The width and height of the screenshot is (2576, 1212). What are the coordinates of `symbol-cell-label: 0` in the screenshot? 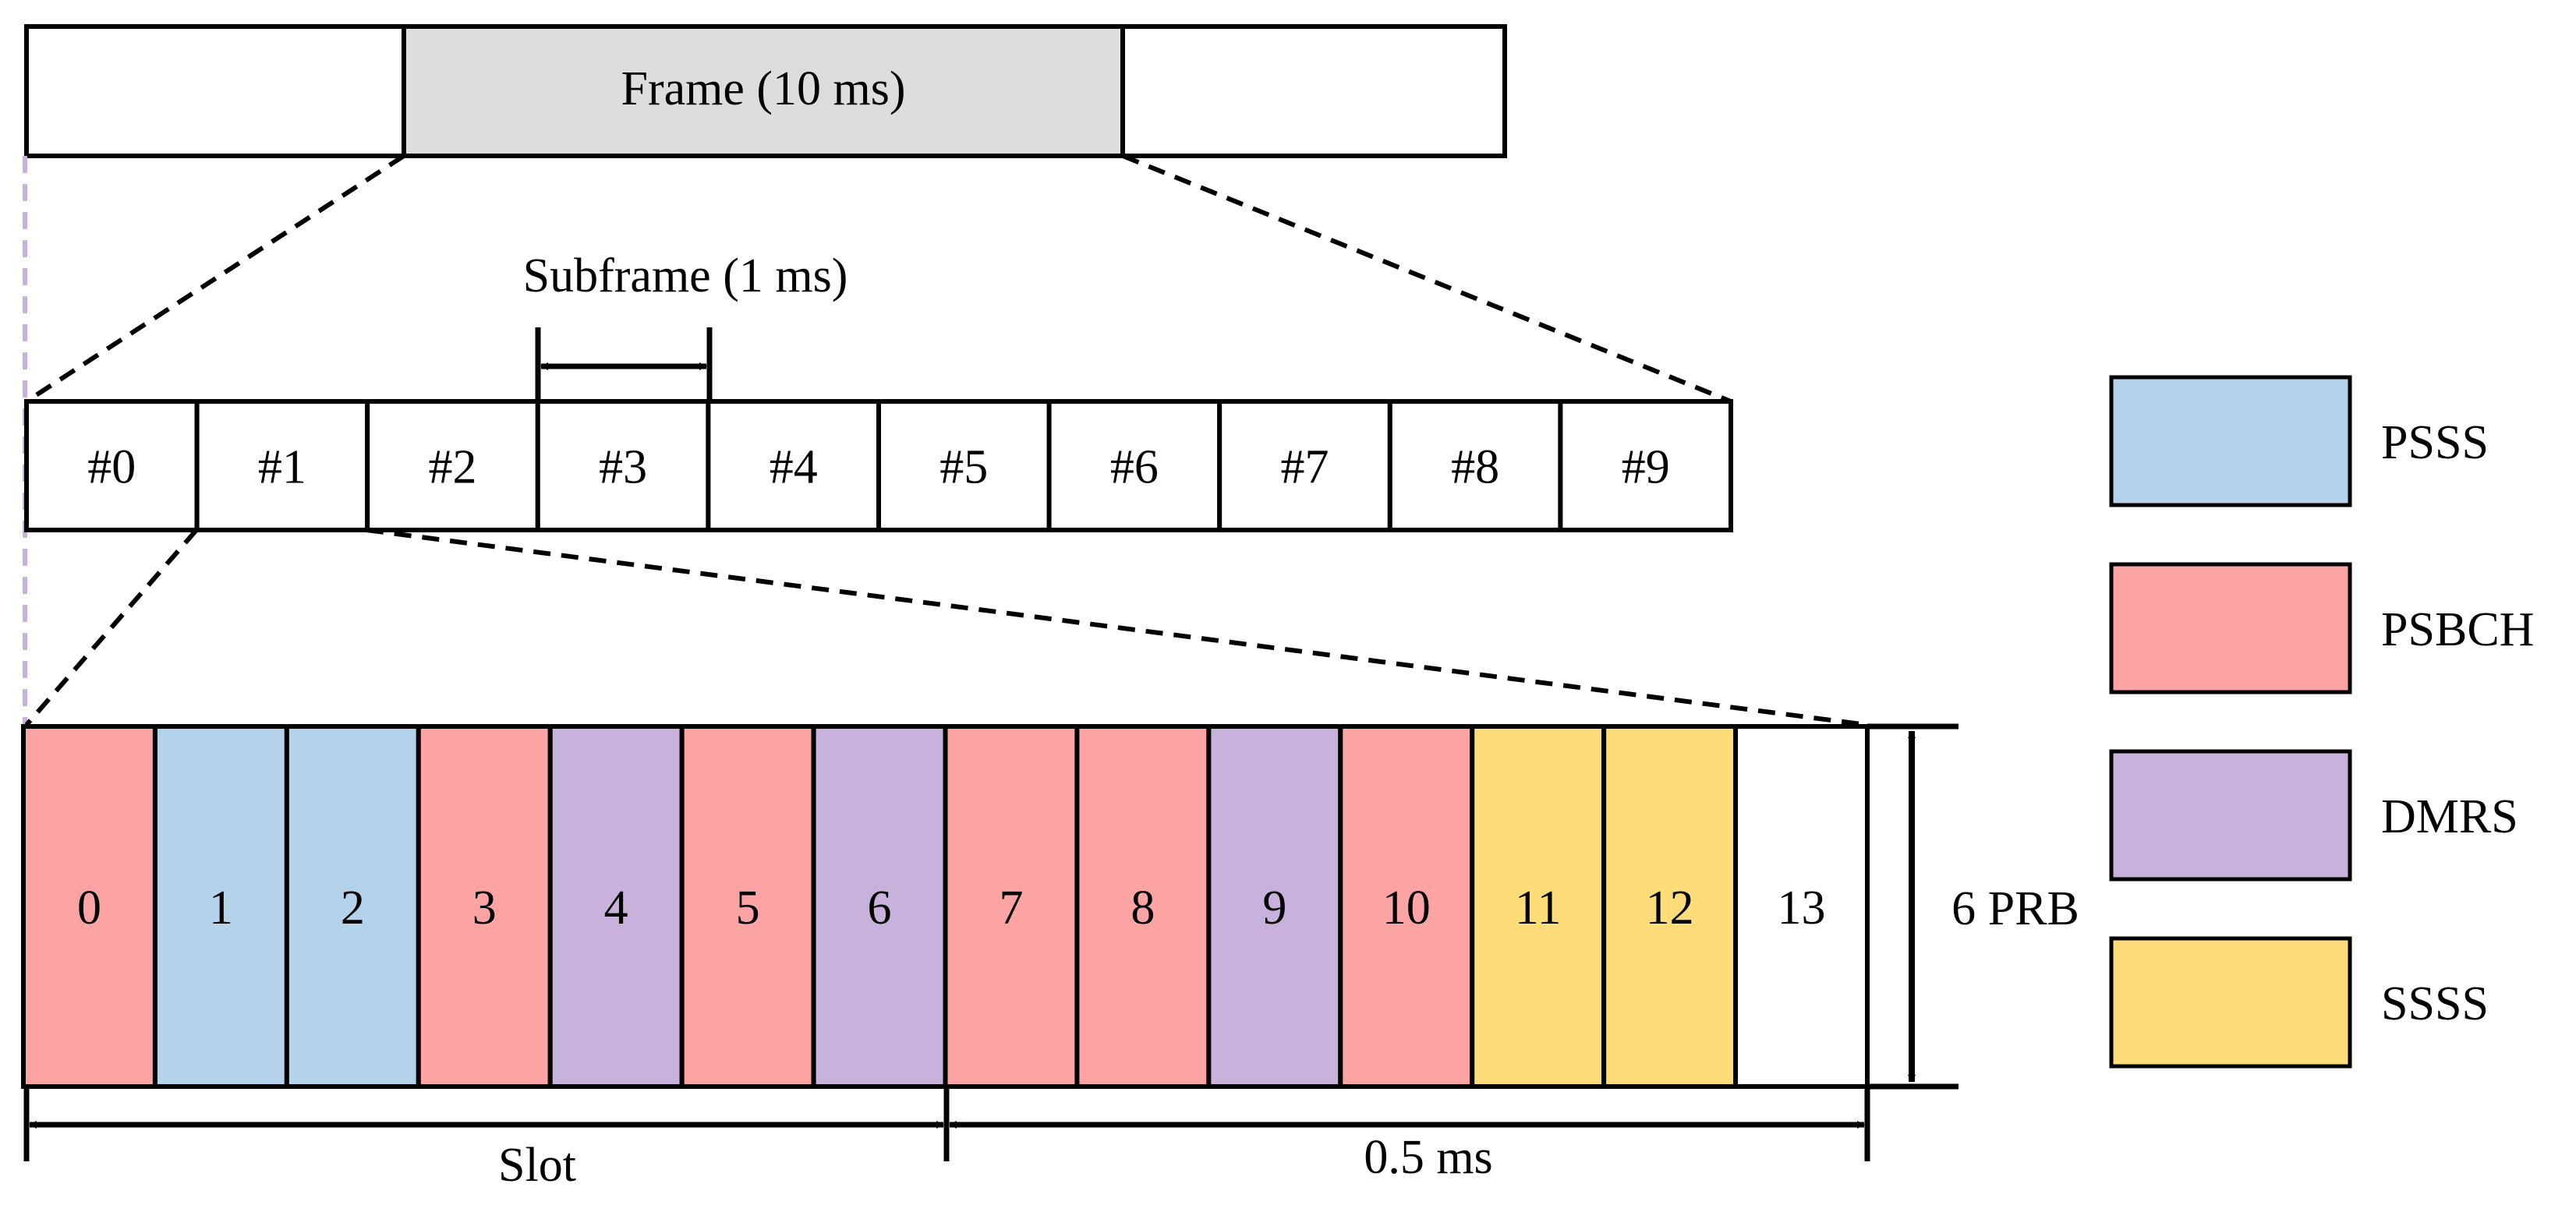 It's located at (89, 908).